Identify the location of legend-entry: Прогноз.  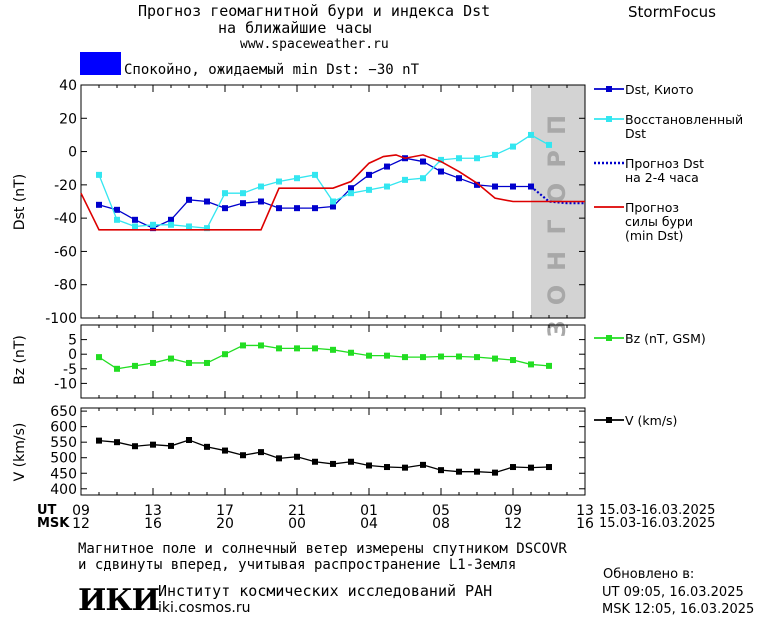
(652, 207).